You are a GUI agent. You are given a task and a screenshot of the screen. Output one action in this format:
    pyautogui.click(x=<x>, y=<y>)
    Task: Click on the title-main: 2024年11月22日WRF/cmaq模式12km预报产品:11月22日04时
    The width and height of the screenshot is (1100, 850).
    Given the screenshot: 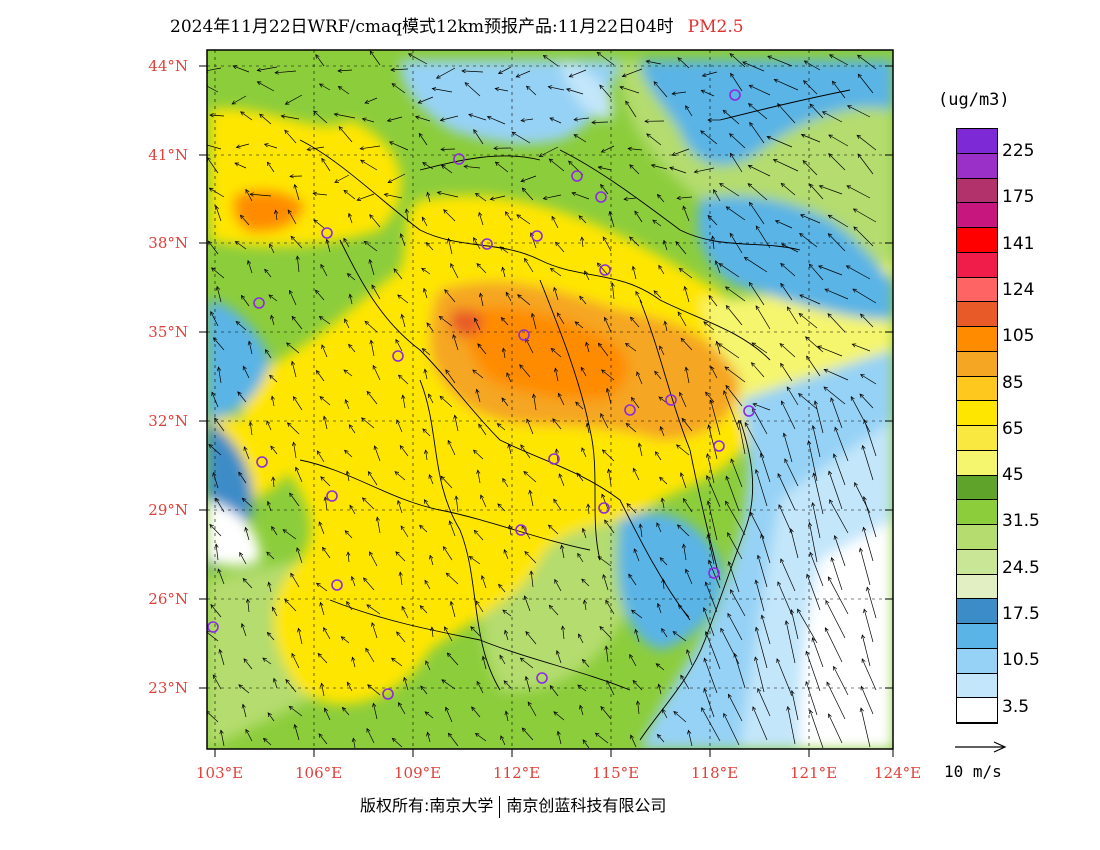 What is the action you would take?
    pyautogui.click(x=422, y=27)
    